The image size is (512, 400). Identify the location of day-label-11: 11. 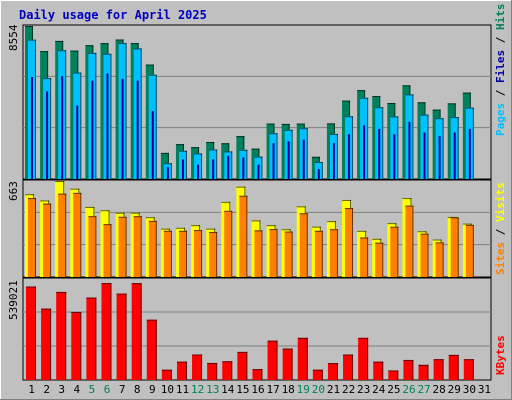
(182, 389).